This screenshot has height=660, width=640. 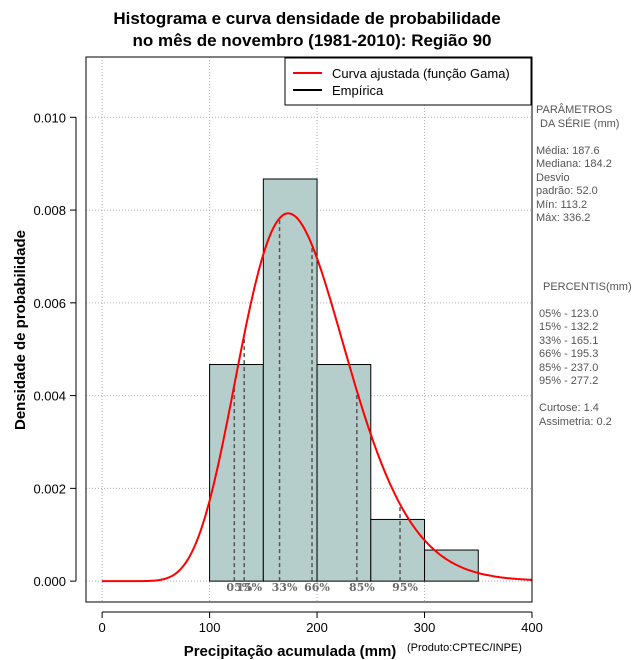 I want to click on x-axis: 0 100 200 300 400, so click(x=321, y=623).